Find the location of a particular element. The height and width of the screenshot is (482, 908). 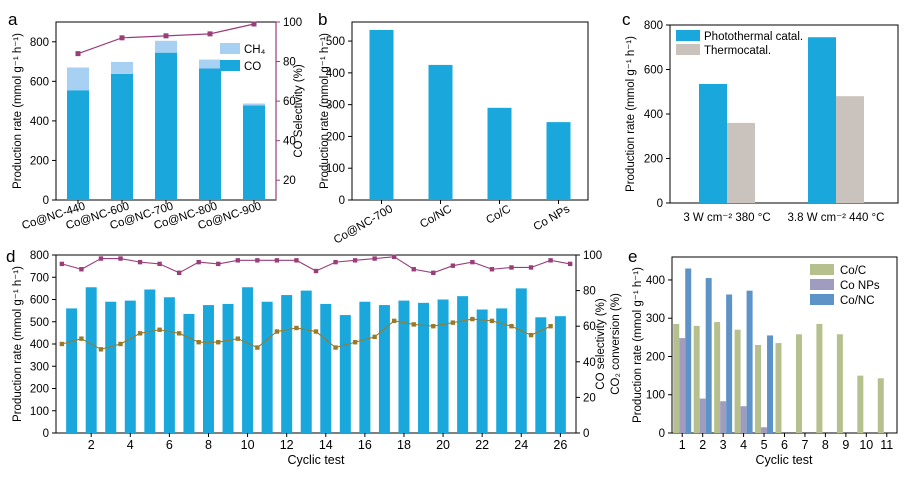

b-ytick-label: 200 is located at coordinates (335, 137).